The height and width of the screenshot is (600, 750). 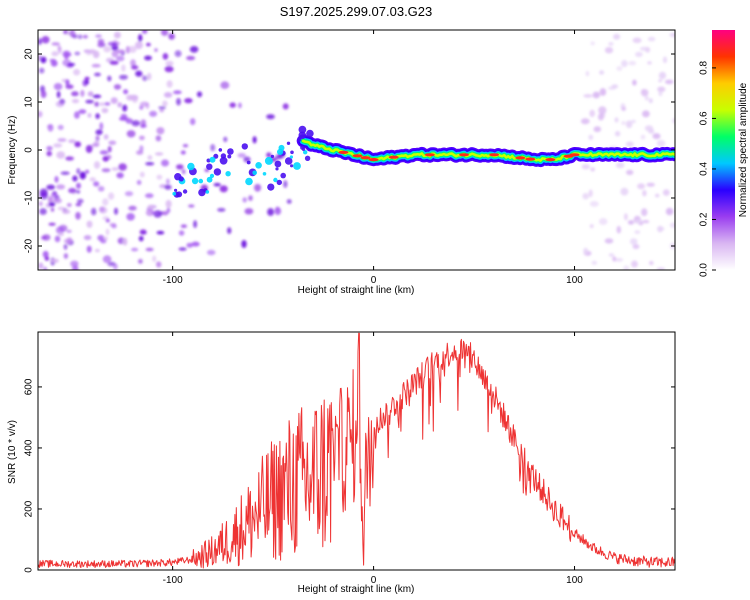 What do you see at coordinates (743, 149) in the screenshot?
I see `colorbar-label: Normalized spectral amplitude` at bounding box center [743, 149].